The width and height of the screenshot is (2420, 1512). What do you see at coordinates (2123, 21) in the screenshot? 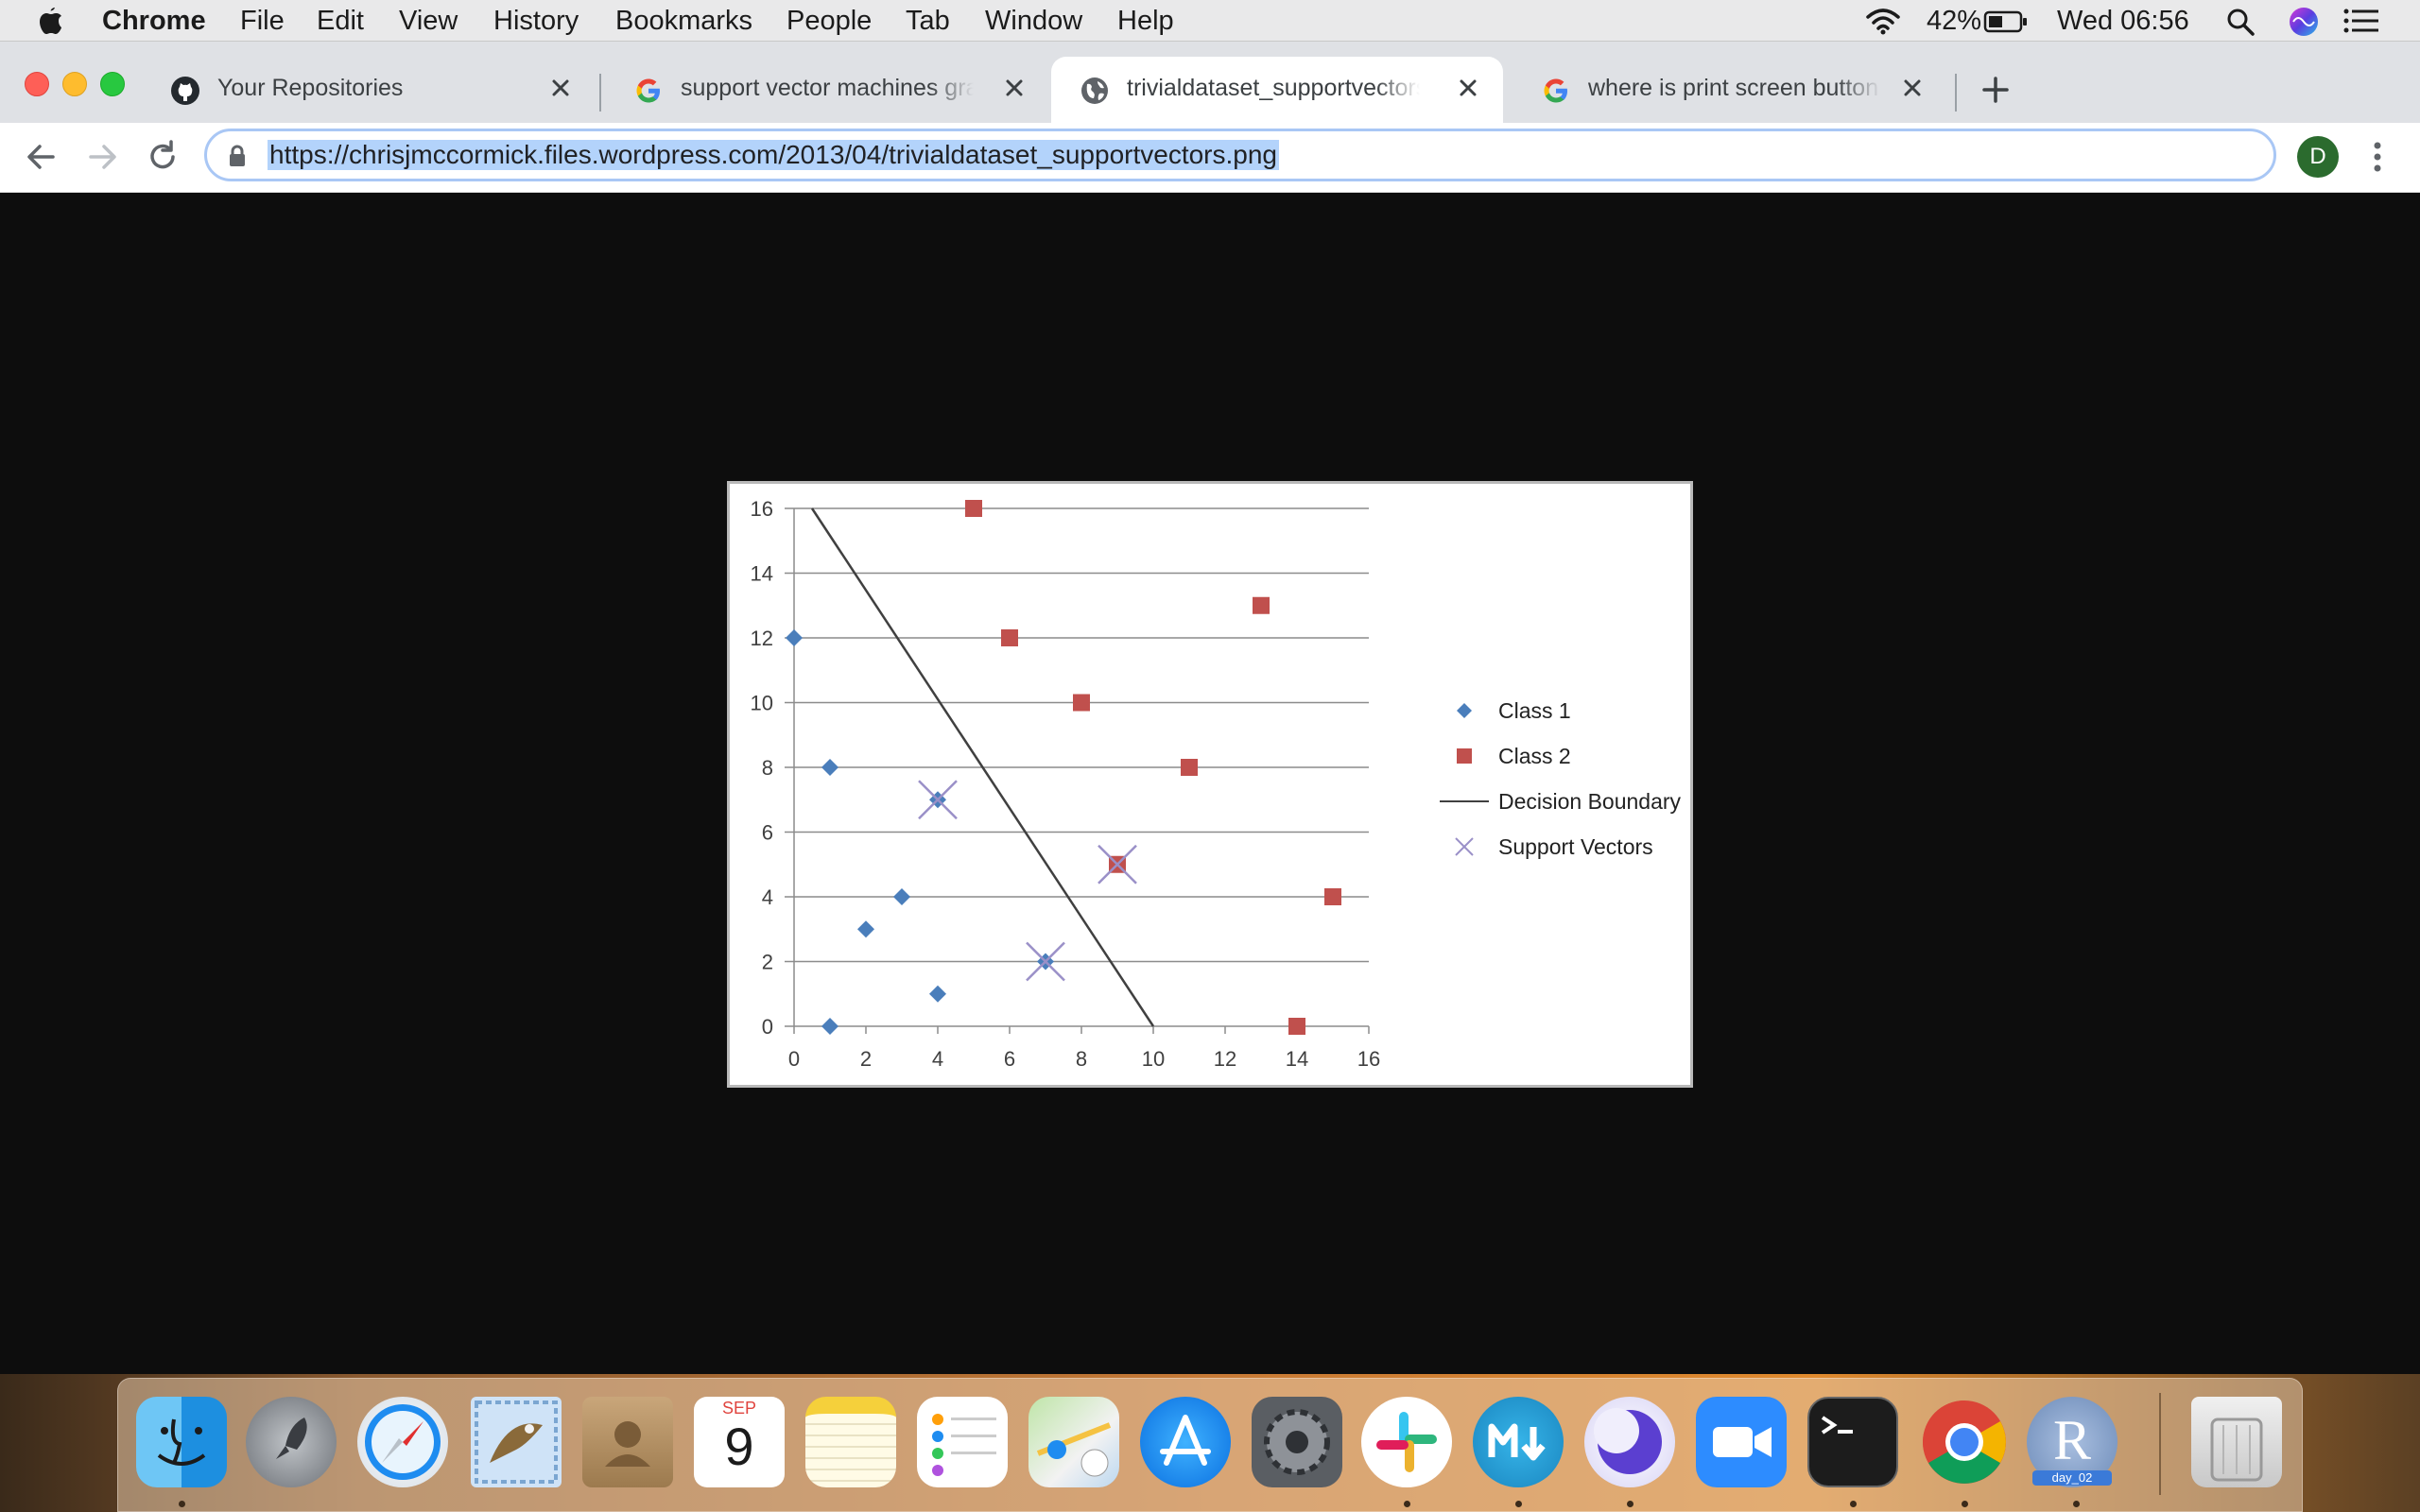
I see `menubar-clock: Wed 06:56` at bounding box center [2123, 21].